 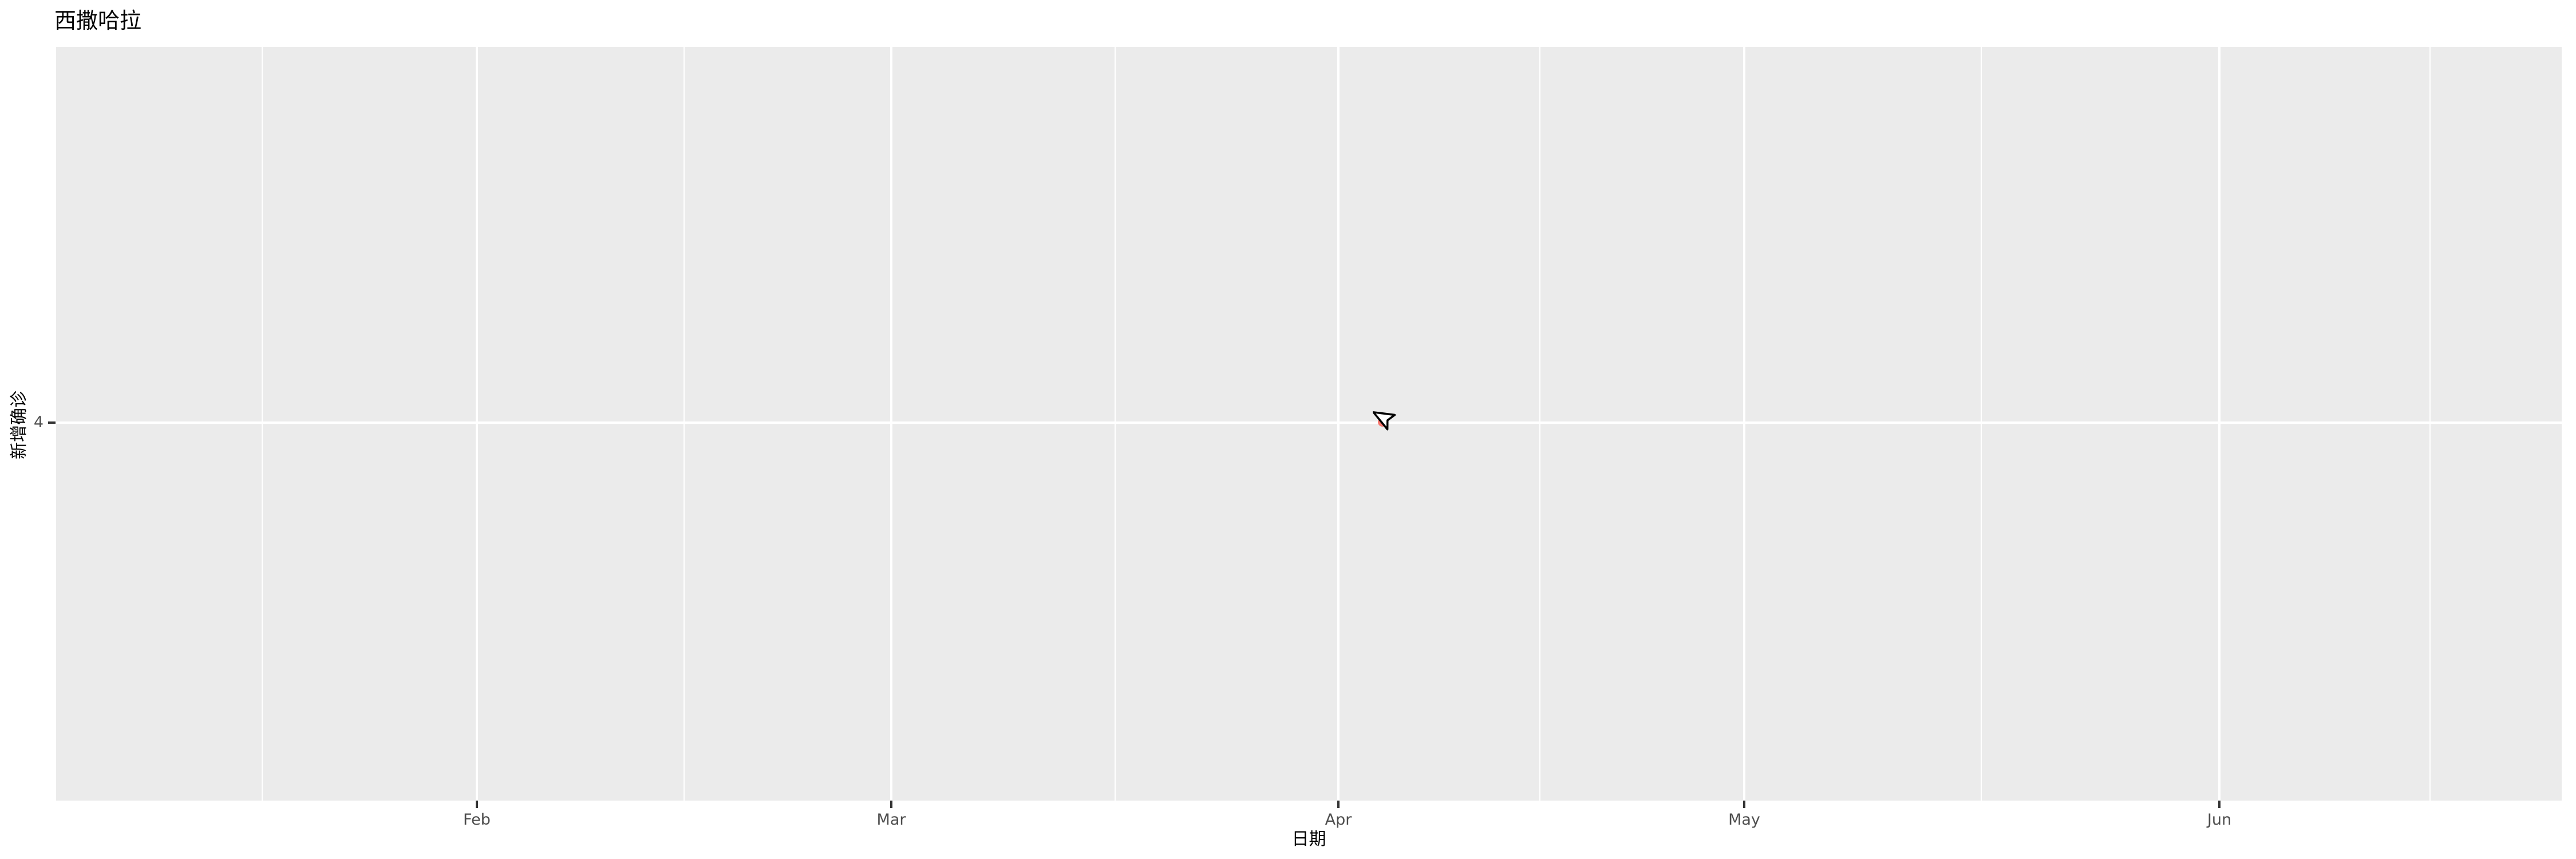 What do you see at coordinates (1744, 804) in the screenshot?
I see `x-tick-mark-May` at bounding box center [1744, 804].